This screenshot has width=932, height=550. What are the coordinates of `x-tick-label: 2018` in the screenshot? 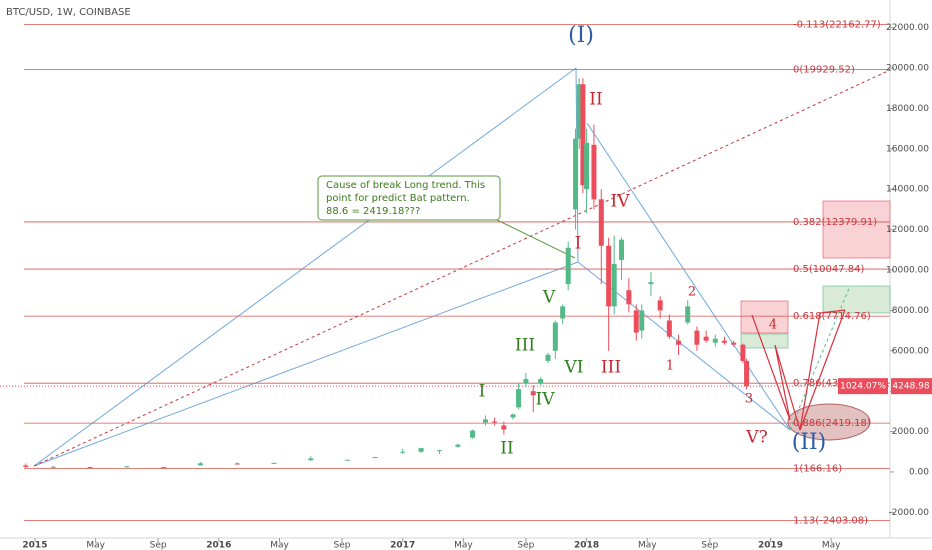 It's located at (586, 545).